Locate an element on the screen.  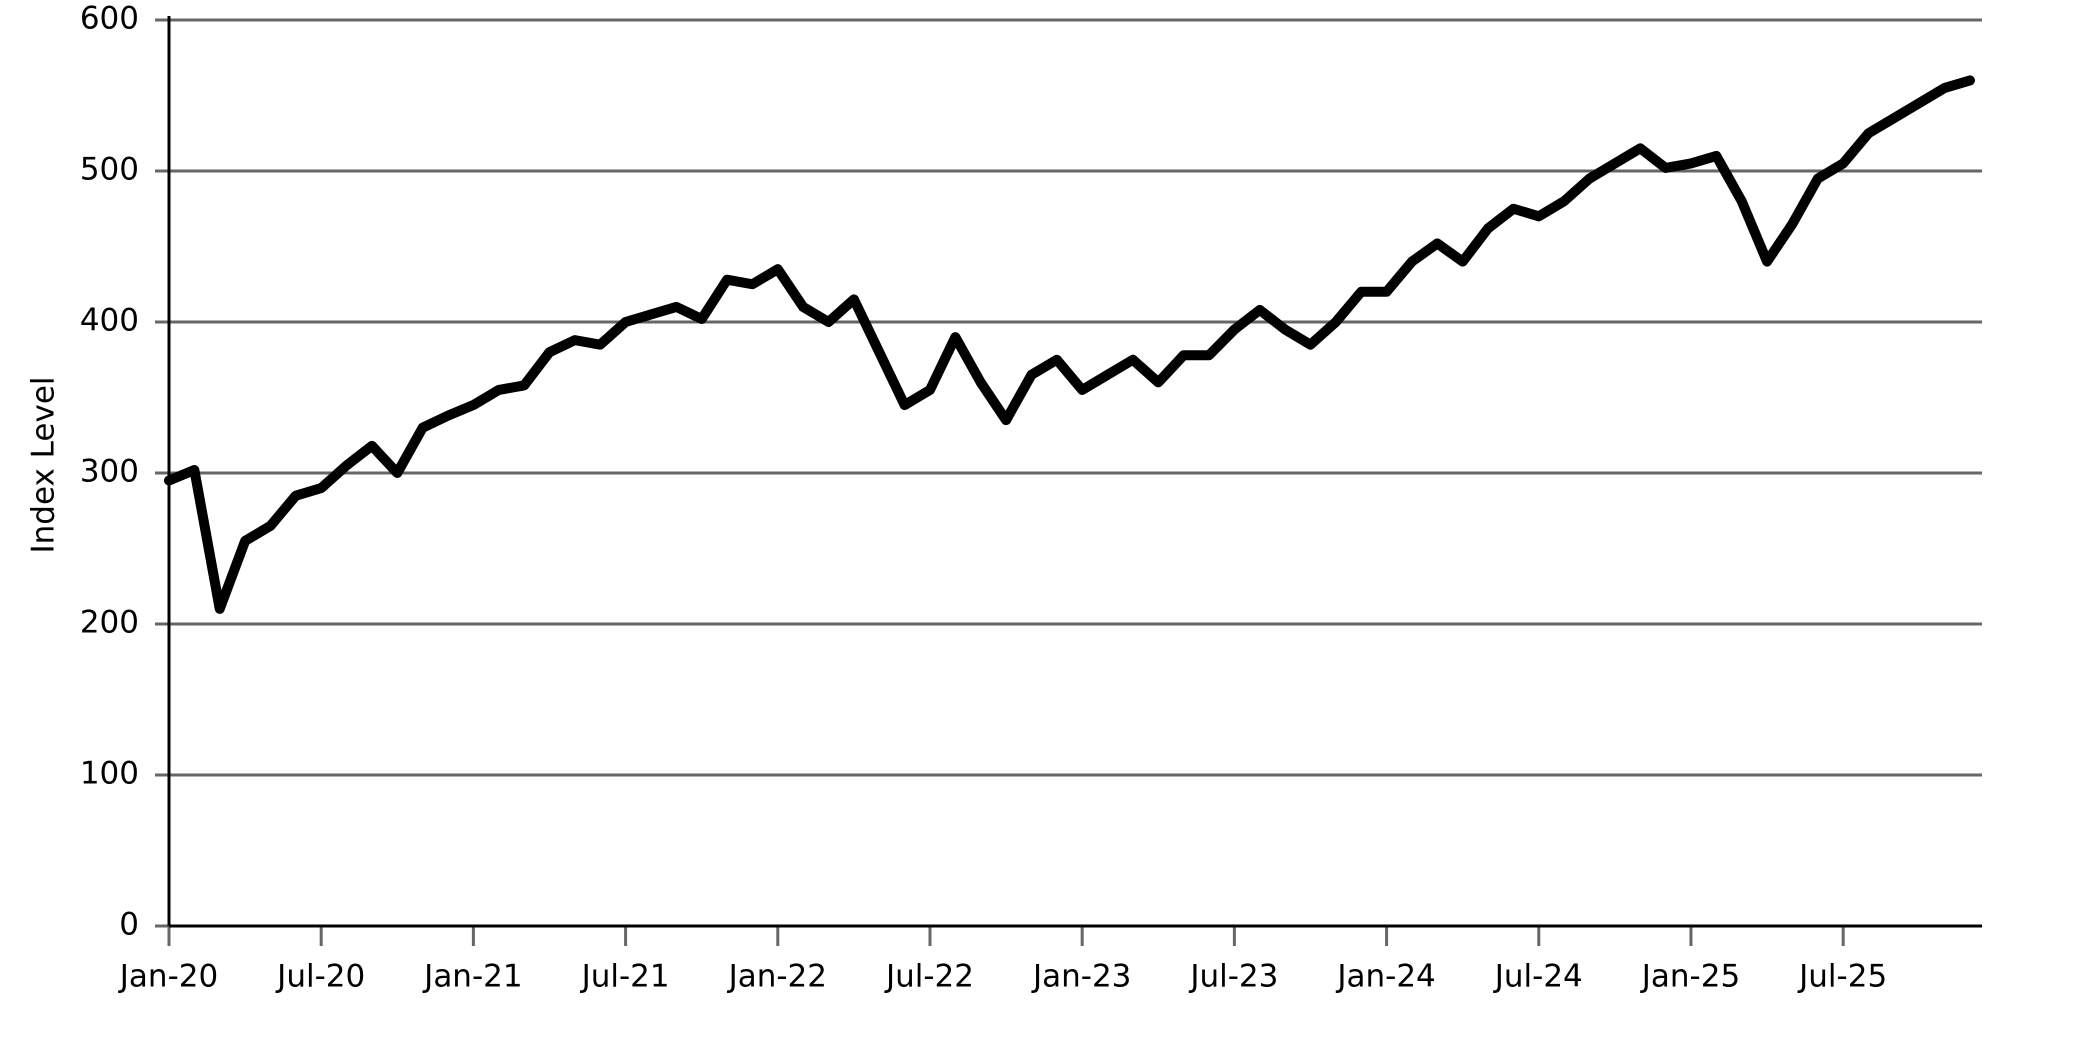
y-tick-label: 600 is located at coordinates (109, 19).